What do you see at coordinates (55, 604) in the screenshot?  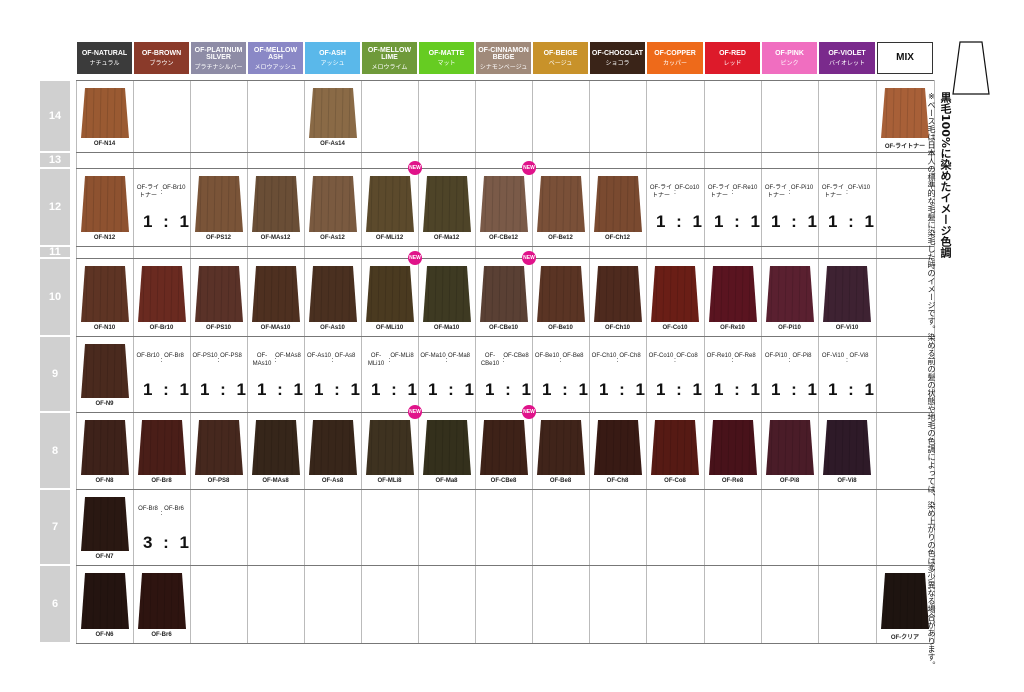 I see `level-label: 6` at bounding box center [55, 604].